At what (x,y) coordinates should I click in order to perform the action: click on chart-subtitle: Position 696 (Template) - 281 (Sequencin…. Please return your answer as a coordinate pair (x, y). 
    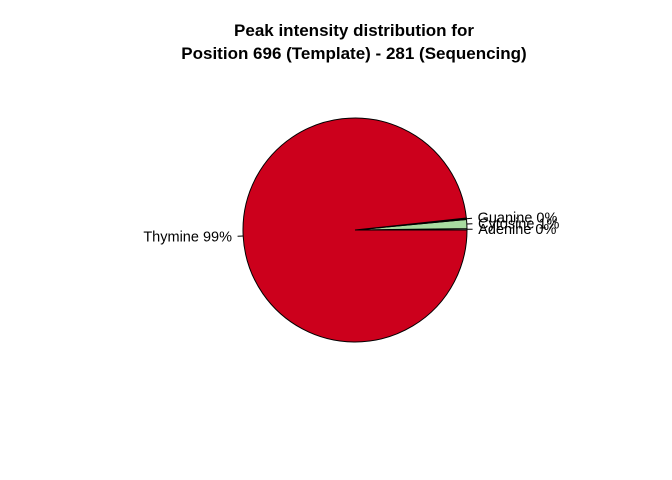
    Looking at the image, I should click on (353, 53).